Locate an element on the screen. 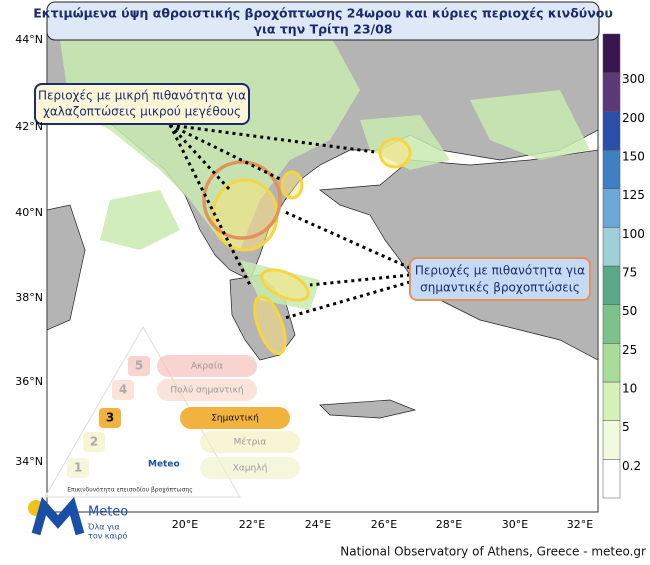  lon-label: 30°E is located at coordinates (515, 524).